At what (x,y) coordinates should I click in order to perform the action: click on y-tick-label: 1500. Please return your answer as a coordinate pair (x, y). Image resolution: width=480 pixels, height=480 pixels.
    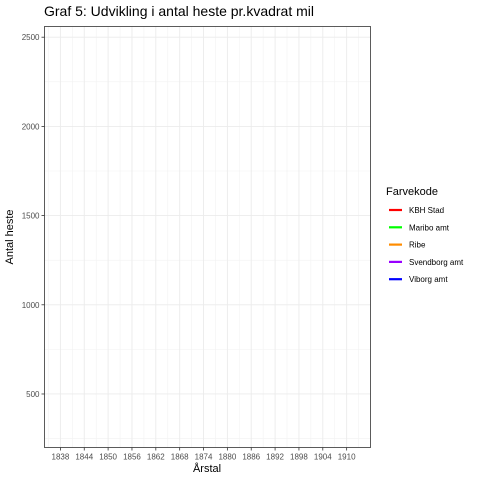
    Looking at the image, I should click on (31, 216).